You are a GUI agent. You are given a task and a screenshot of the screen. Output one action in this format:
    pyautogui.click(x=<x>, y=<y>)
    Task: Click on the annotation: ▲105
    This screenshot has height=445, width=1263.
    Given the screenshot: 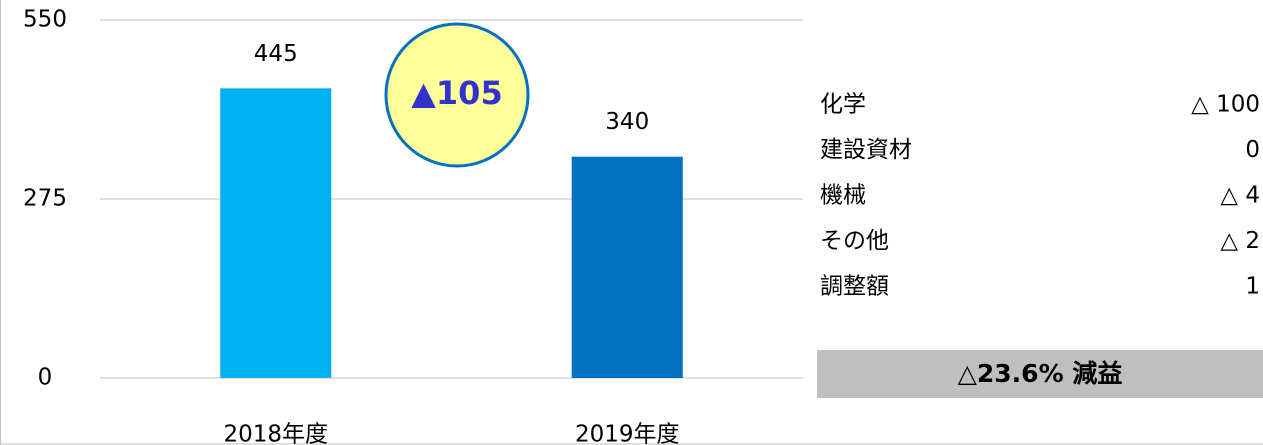 What is the action you would take?
    pyautogui.click(x=456, y=93)
    